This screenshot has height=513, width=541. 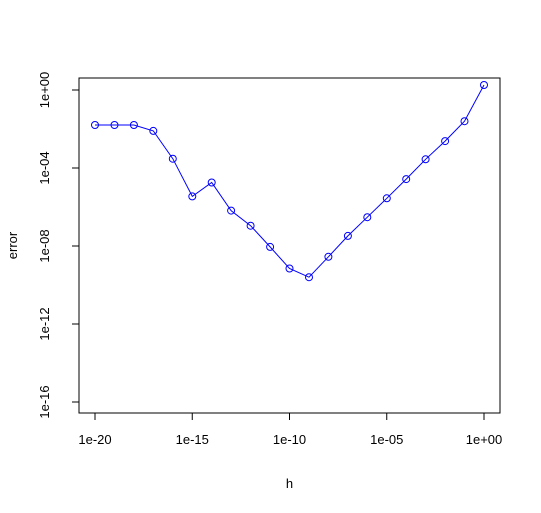 I want to click on y-tick-label: 1e-16, so click(x=44, y=401).